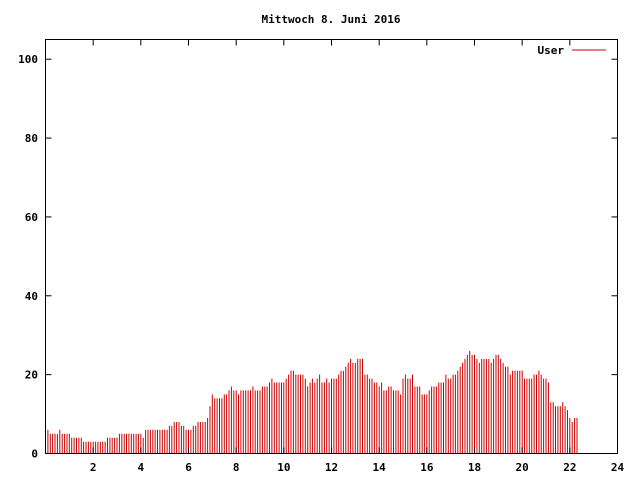 This screenshot has width=640, height=480. I want to click on x-tick-label: 20, so click(522, 467).